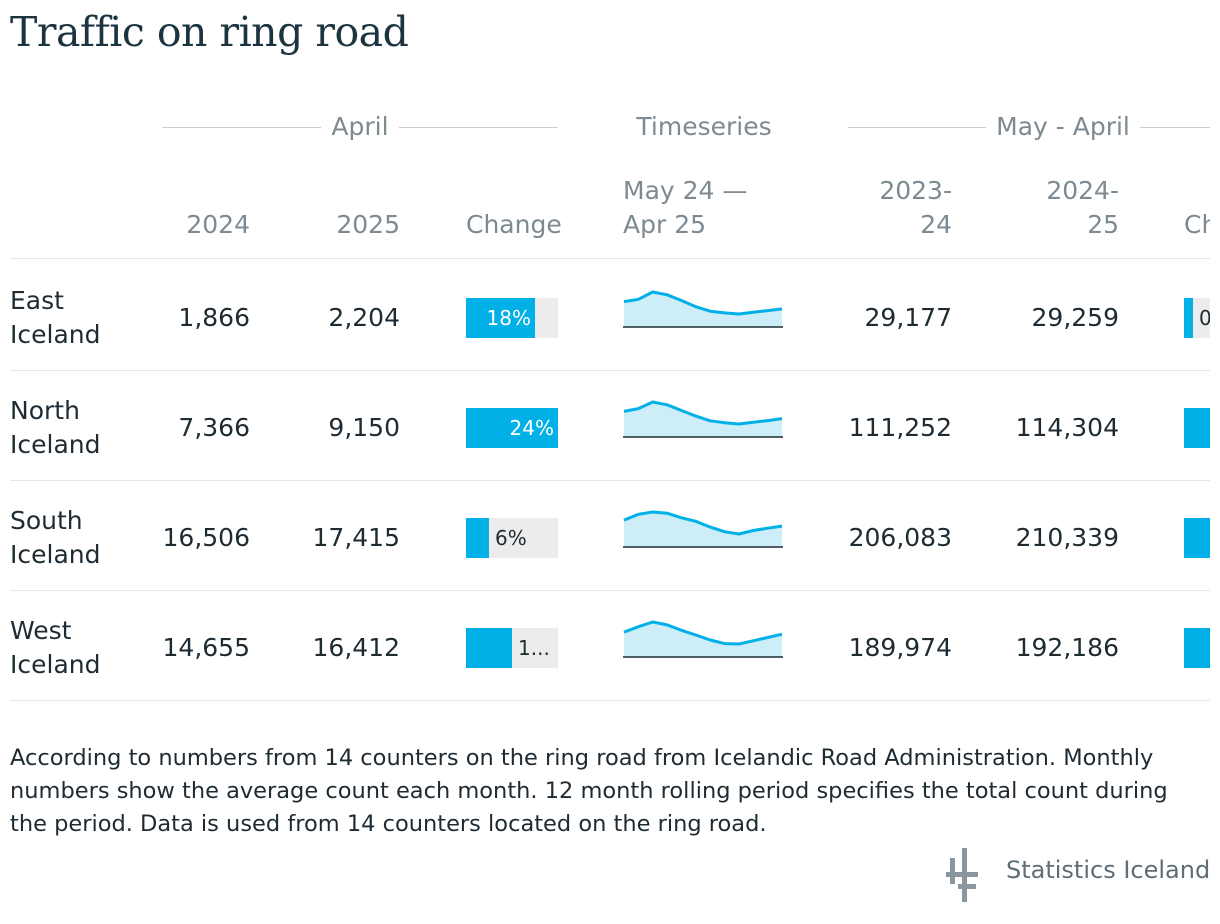 The width and height of the screenshot is (1220, 924). What do you see at coordinates (1204, 318) in the screenshot?
I see `change-bar-2-label: 0%` at bounding box center [1204, 318].